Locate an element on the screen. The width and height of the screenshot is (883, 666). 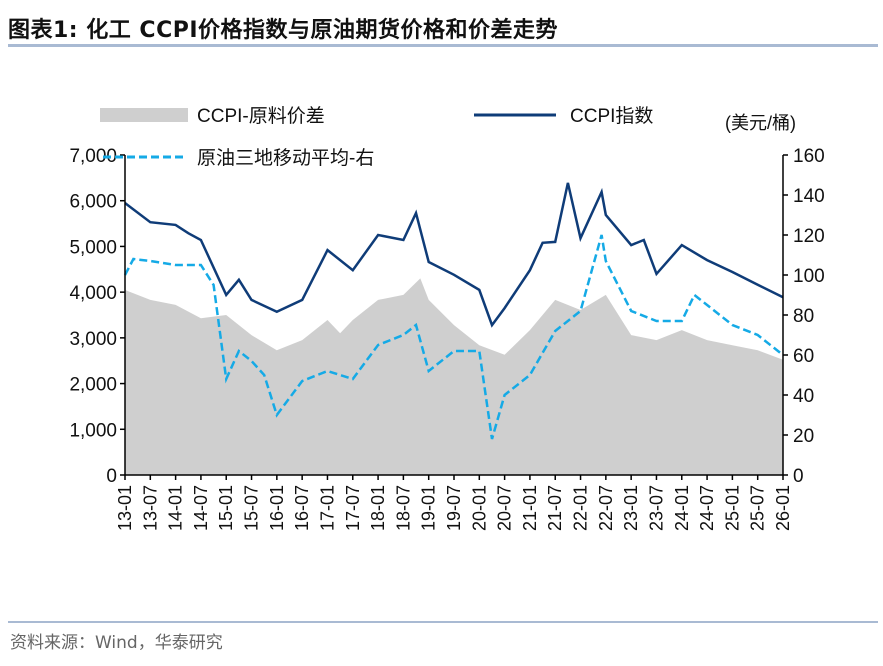
legend-label-oil: 原油三地移动平均-右 is located at coordinates (285, 158).